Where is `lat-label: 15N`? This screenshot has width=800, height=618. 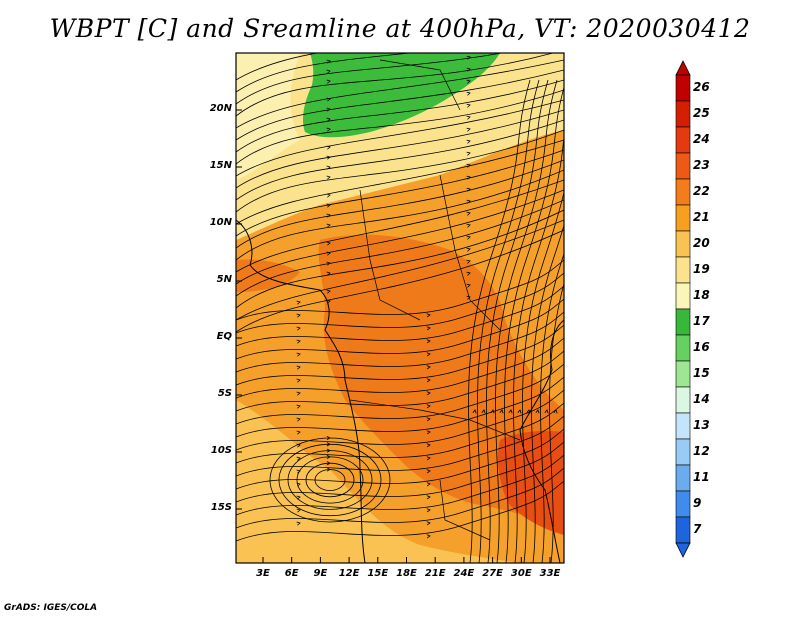 lat-label: 15N is located at coordinates (220, 165).